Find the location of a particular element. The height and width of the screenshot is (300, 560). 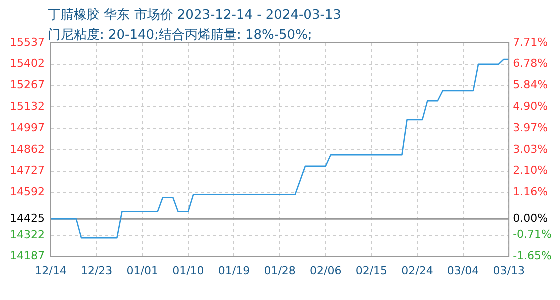

y2-tick-label: 0.00% is located at coordinates (530, 218).